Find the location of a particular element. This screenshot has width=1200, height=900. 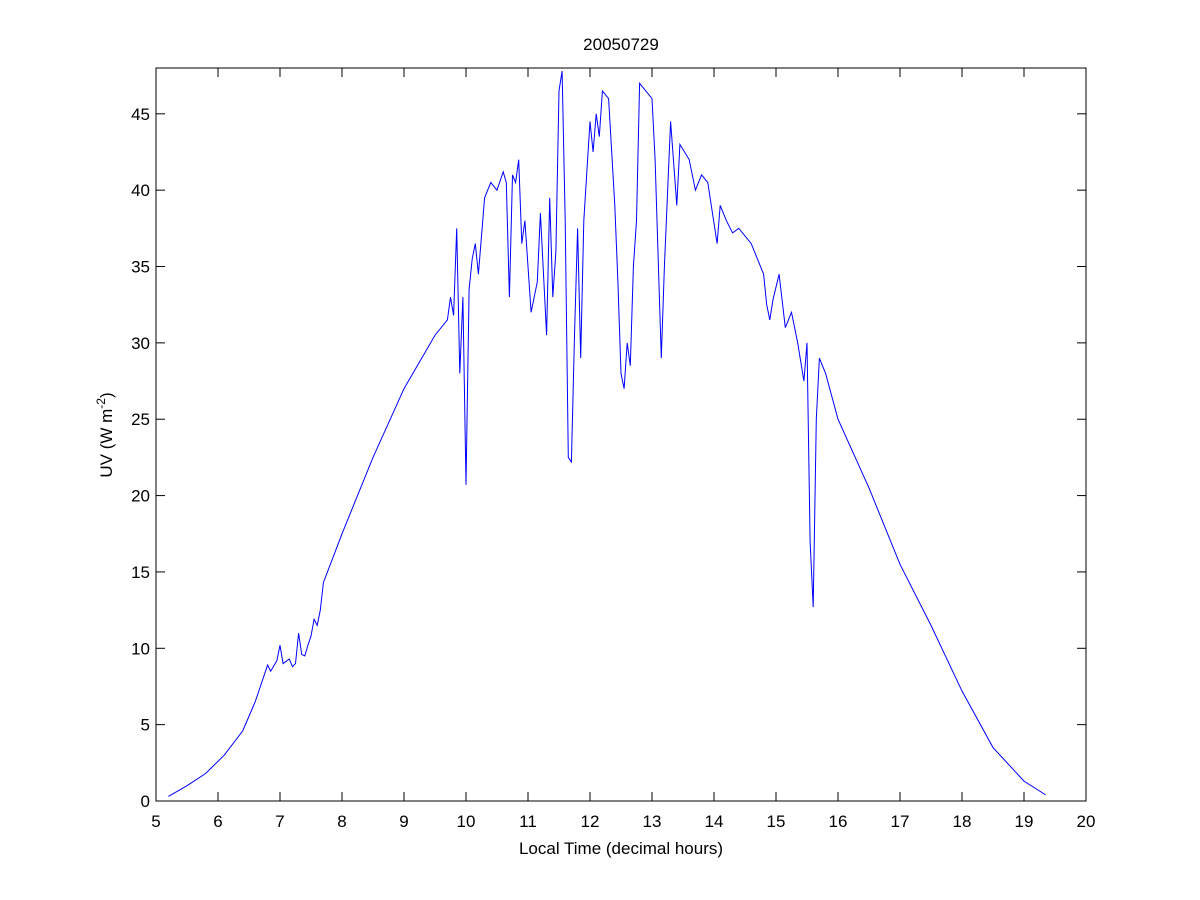

x-tick-label: 12 is located at coordinates (590, 821).